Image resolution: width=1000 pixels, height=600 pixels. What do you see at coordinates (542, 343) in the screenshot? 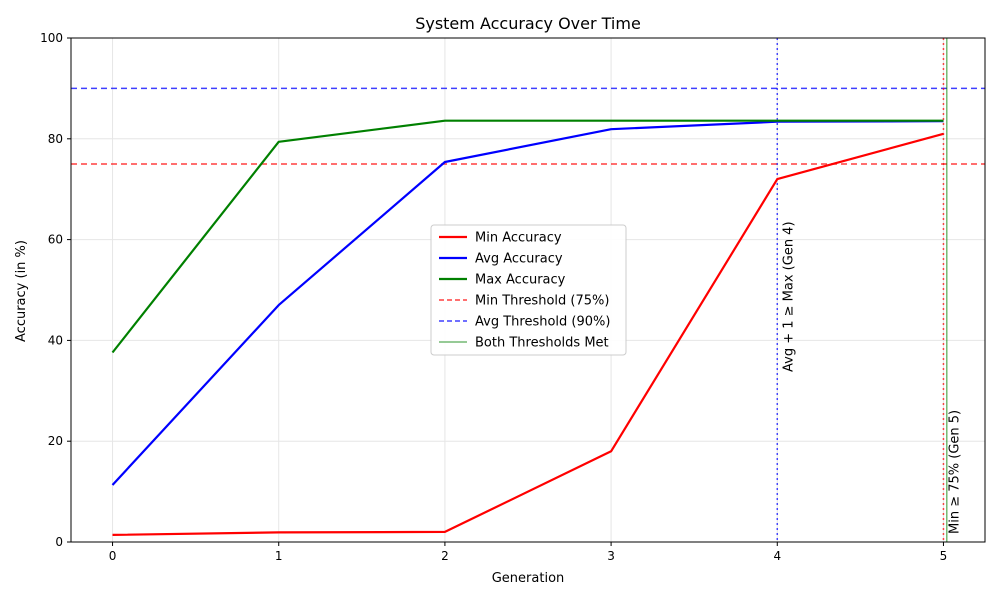
I see `legend-label: Both Thresholds Met` at bounding box center [542, 343].